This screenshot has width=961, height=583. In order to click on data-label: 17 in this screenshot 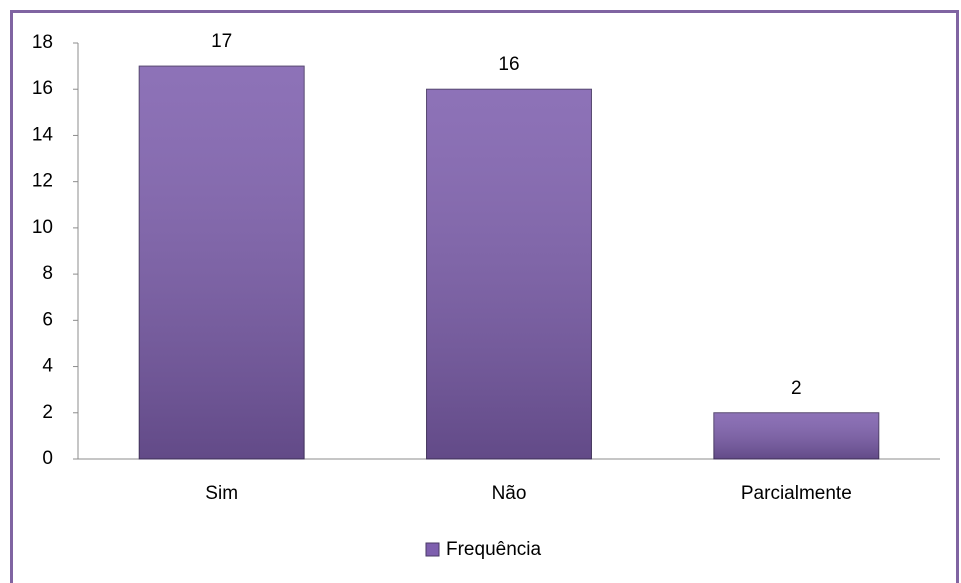, I will do `click(221, 41)`.